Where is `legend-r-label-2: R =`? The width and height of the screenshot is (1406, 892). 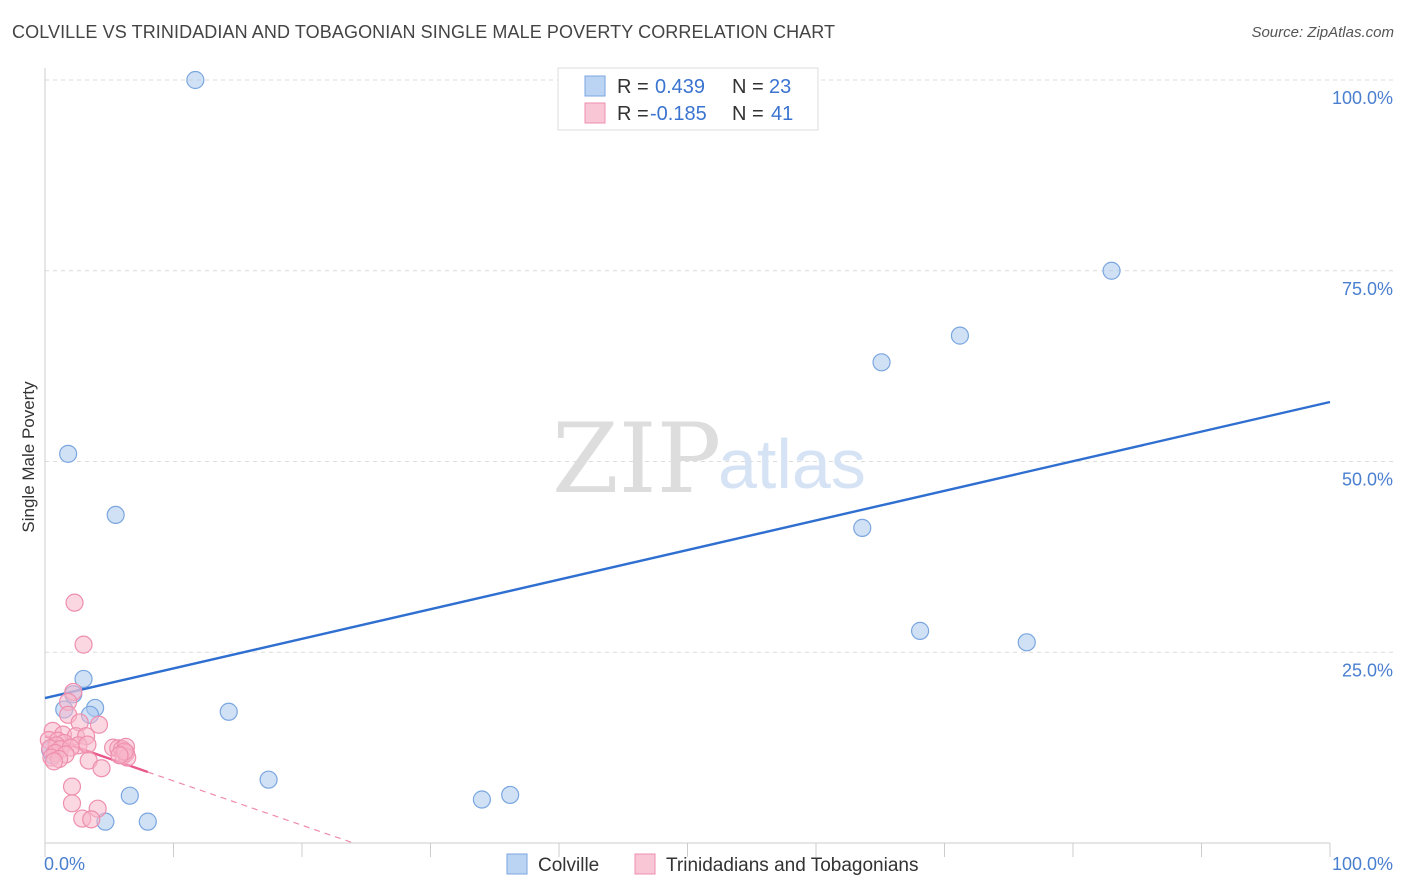
legend-r-label-2: R = is located at coordinates (633, 114).